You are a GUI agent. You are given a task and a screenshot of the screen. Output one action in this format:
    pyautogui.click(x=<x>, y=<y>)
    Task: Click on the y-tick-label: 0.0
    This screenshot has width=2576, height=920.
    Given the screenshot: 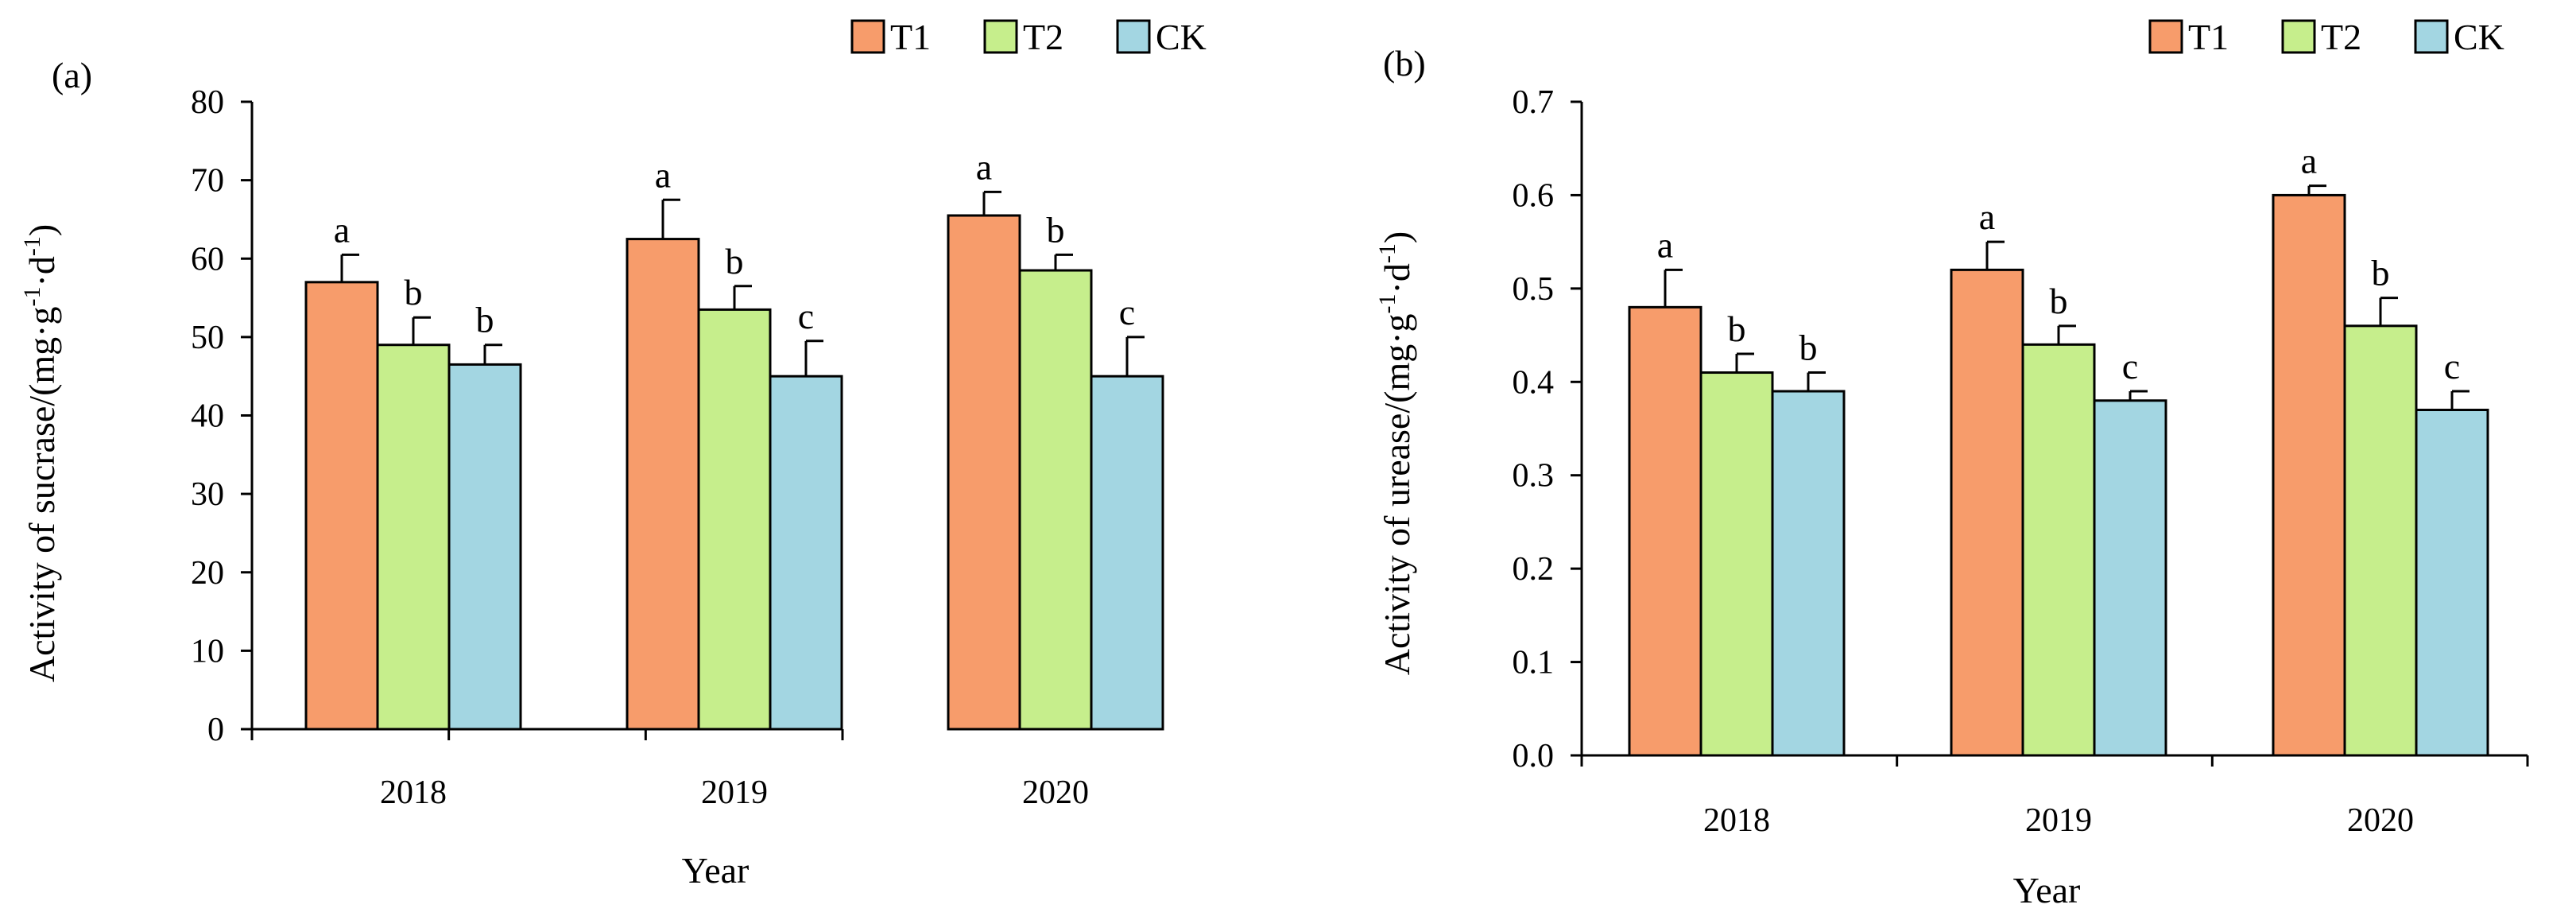 What is the action you would take?
    pyautogui.click(x=1534, y=756)
    